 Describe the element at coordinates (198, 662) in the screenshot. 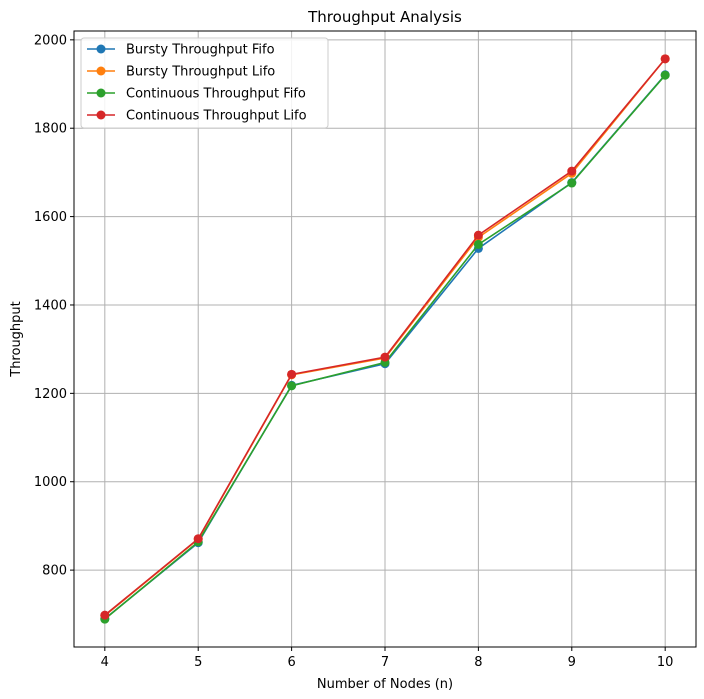

I see `x-tick-label: 5` at that location.